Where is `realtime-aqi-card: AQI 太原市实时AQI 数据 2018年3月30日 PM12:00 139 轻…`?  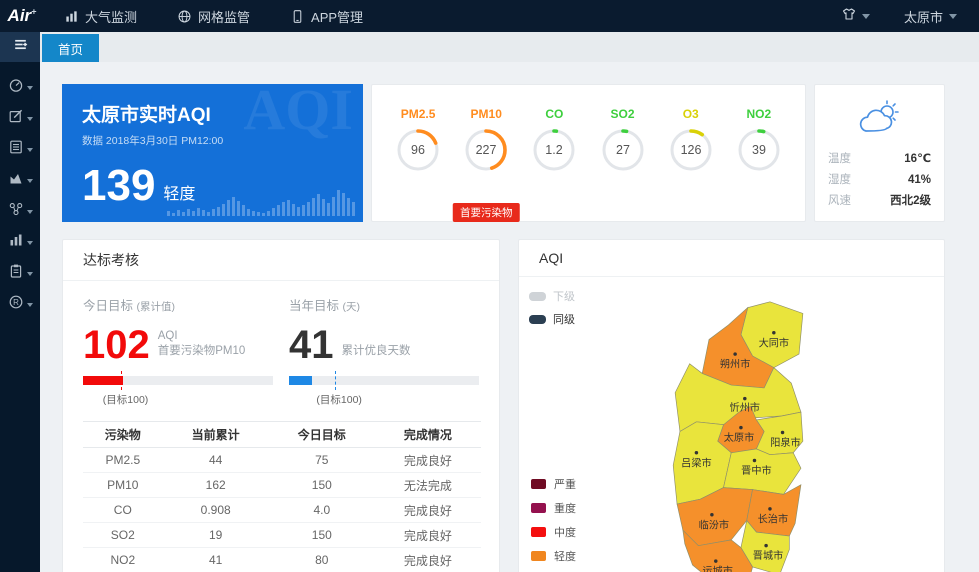 realtime-aqi-card: AQI 太原市实时AQI 数据 2018年3月30日 PM12:00 139 轻… is located at coordinates (212, 153).